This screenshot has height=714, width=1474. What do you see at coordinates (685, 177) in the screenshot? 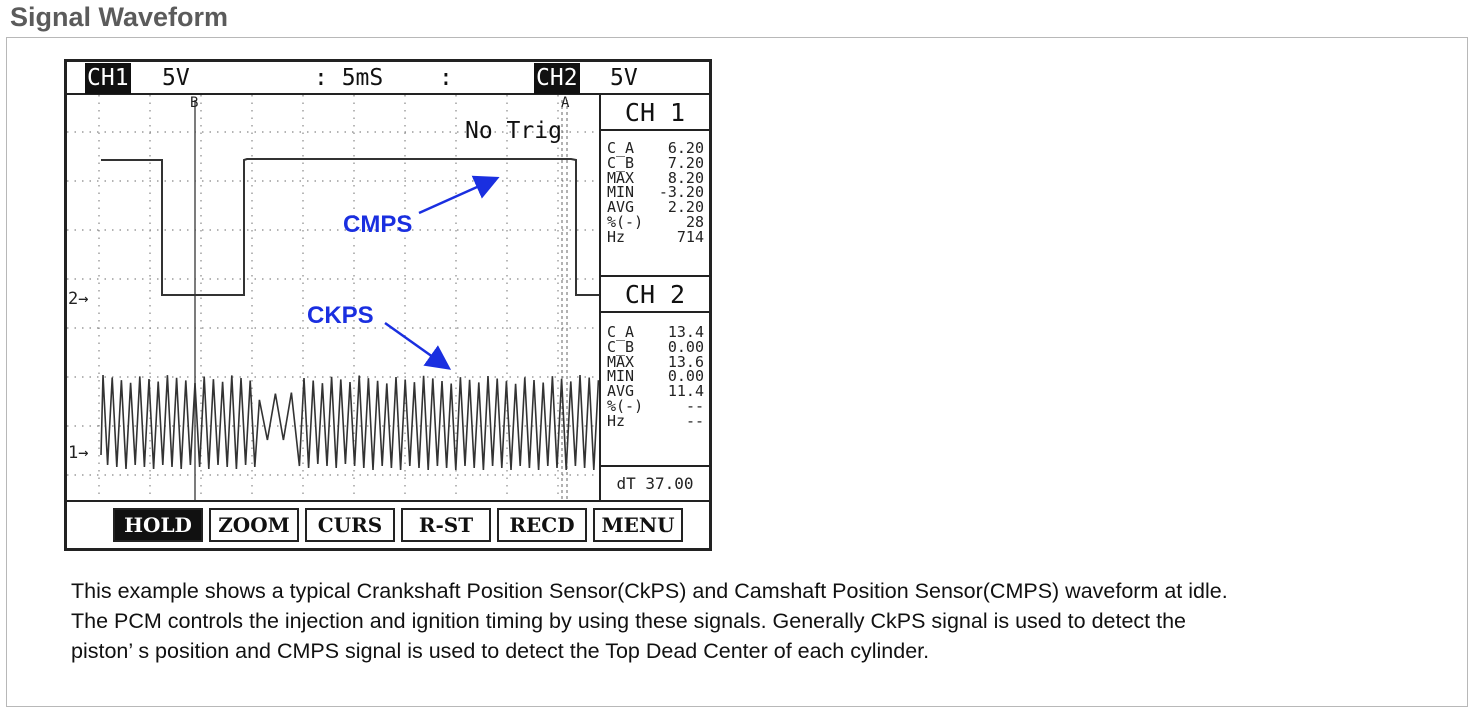
I see `stat-value: 8.20` at bounding box center [685, 177].